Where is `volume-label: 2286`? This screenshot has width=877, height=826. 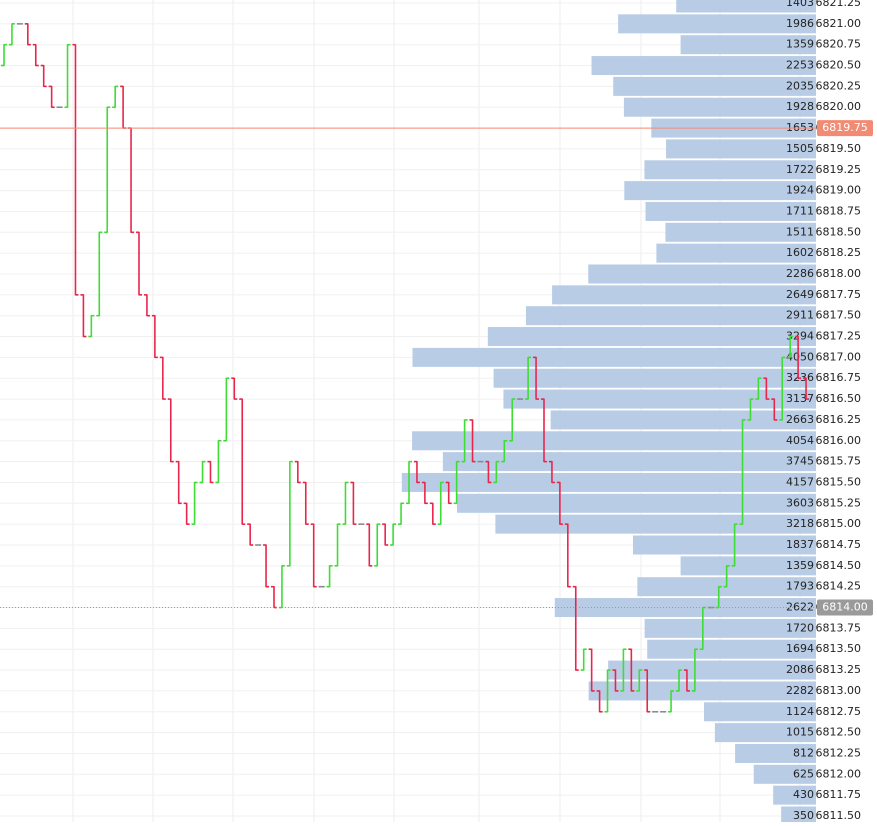 volume-label: 2286 is located at coordinates (800, 273).